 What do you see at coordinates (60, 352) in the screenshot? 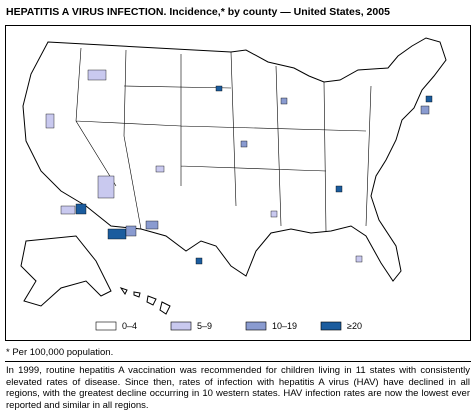
I see `footnote: * Per 100,000 population.` at bounding box center [60, 352].